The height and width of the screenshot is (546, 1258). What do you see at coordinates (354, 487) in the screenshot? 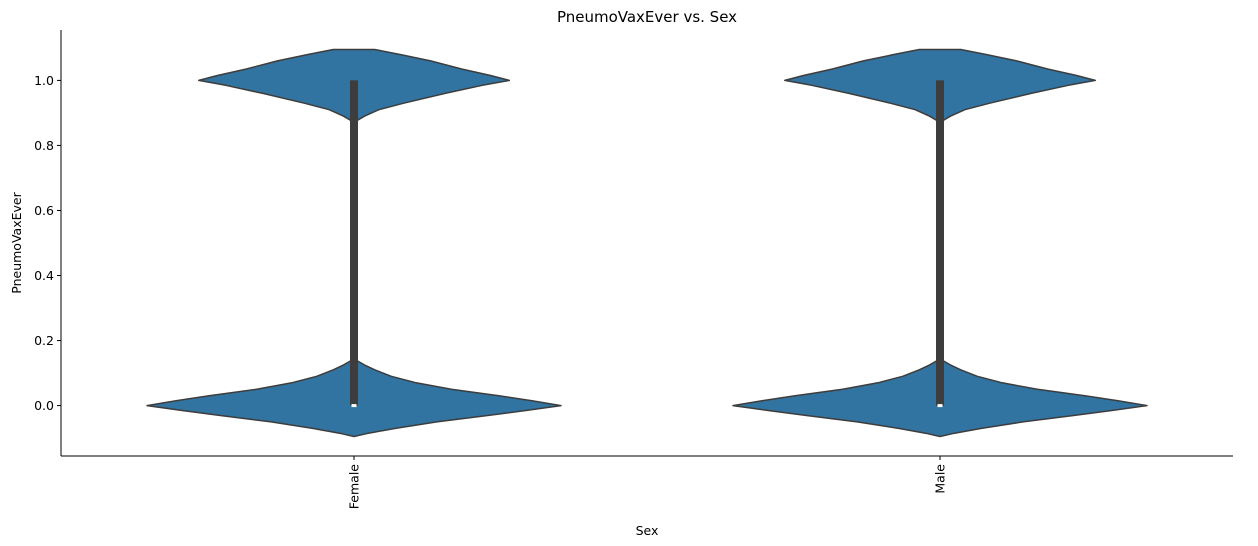
I see `x-tick-label: Female` at bounding box center [354, 487].